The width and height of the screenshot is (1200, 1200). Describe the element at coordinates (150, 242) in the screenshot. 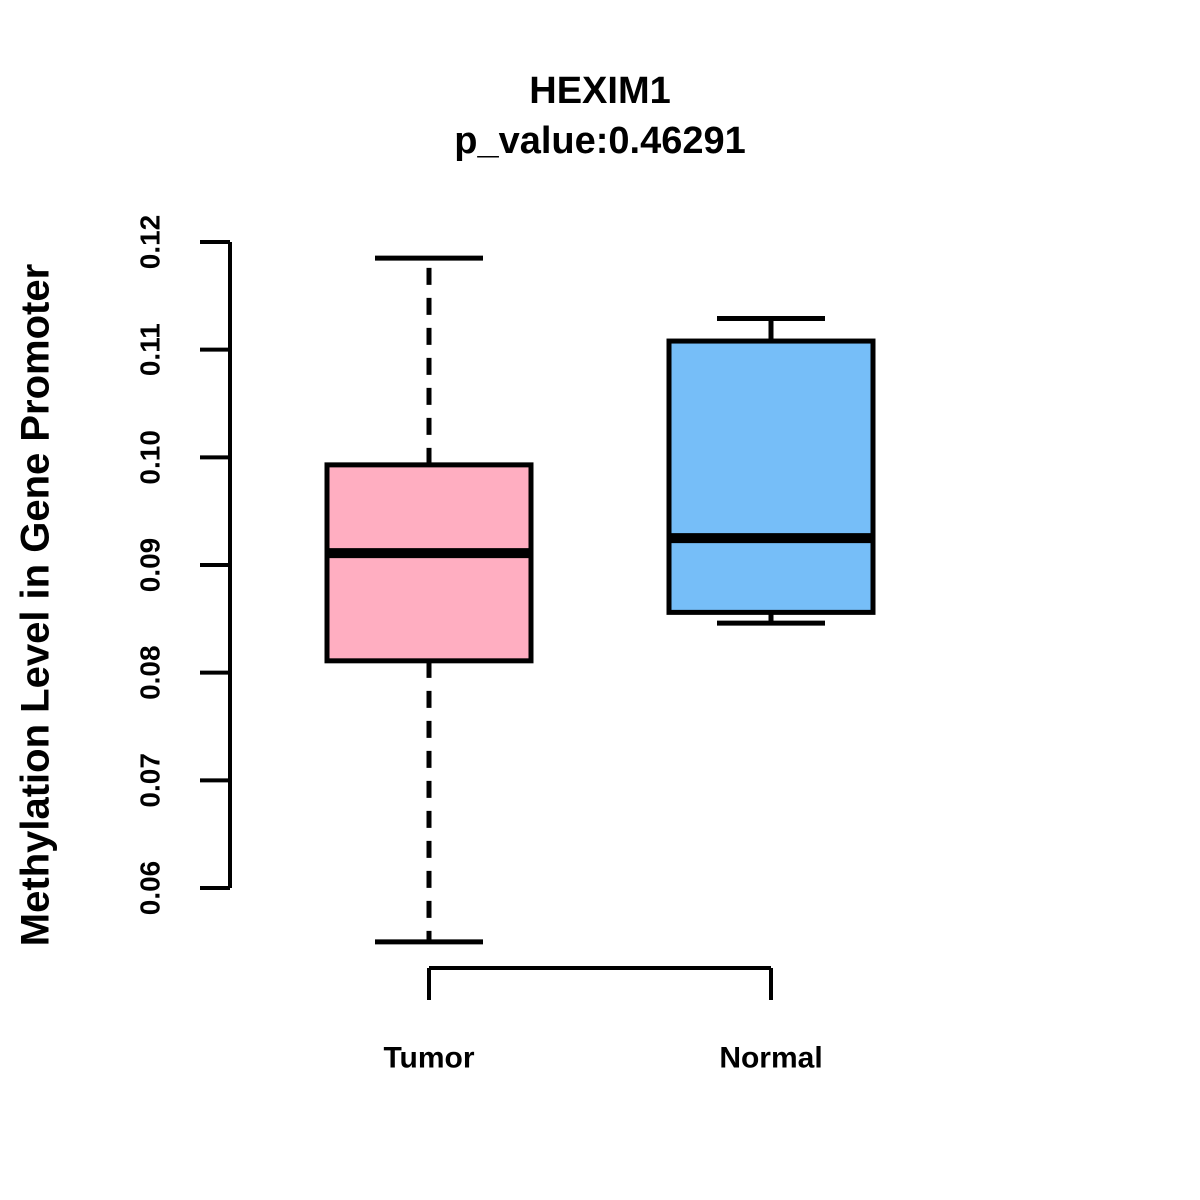

I see `y-axis-tick-label: 0.12` at that location.